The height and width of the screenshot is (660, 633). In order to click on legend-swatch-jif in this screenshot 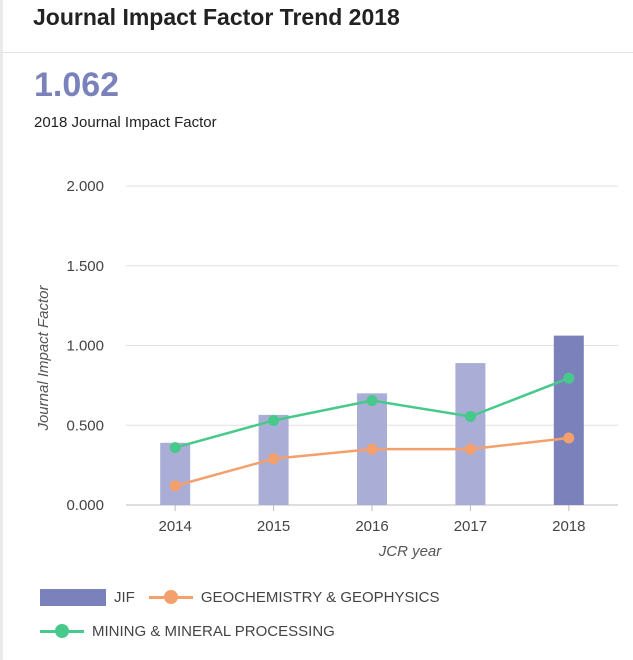, I will do `click(73, 597)`.